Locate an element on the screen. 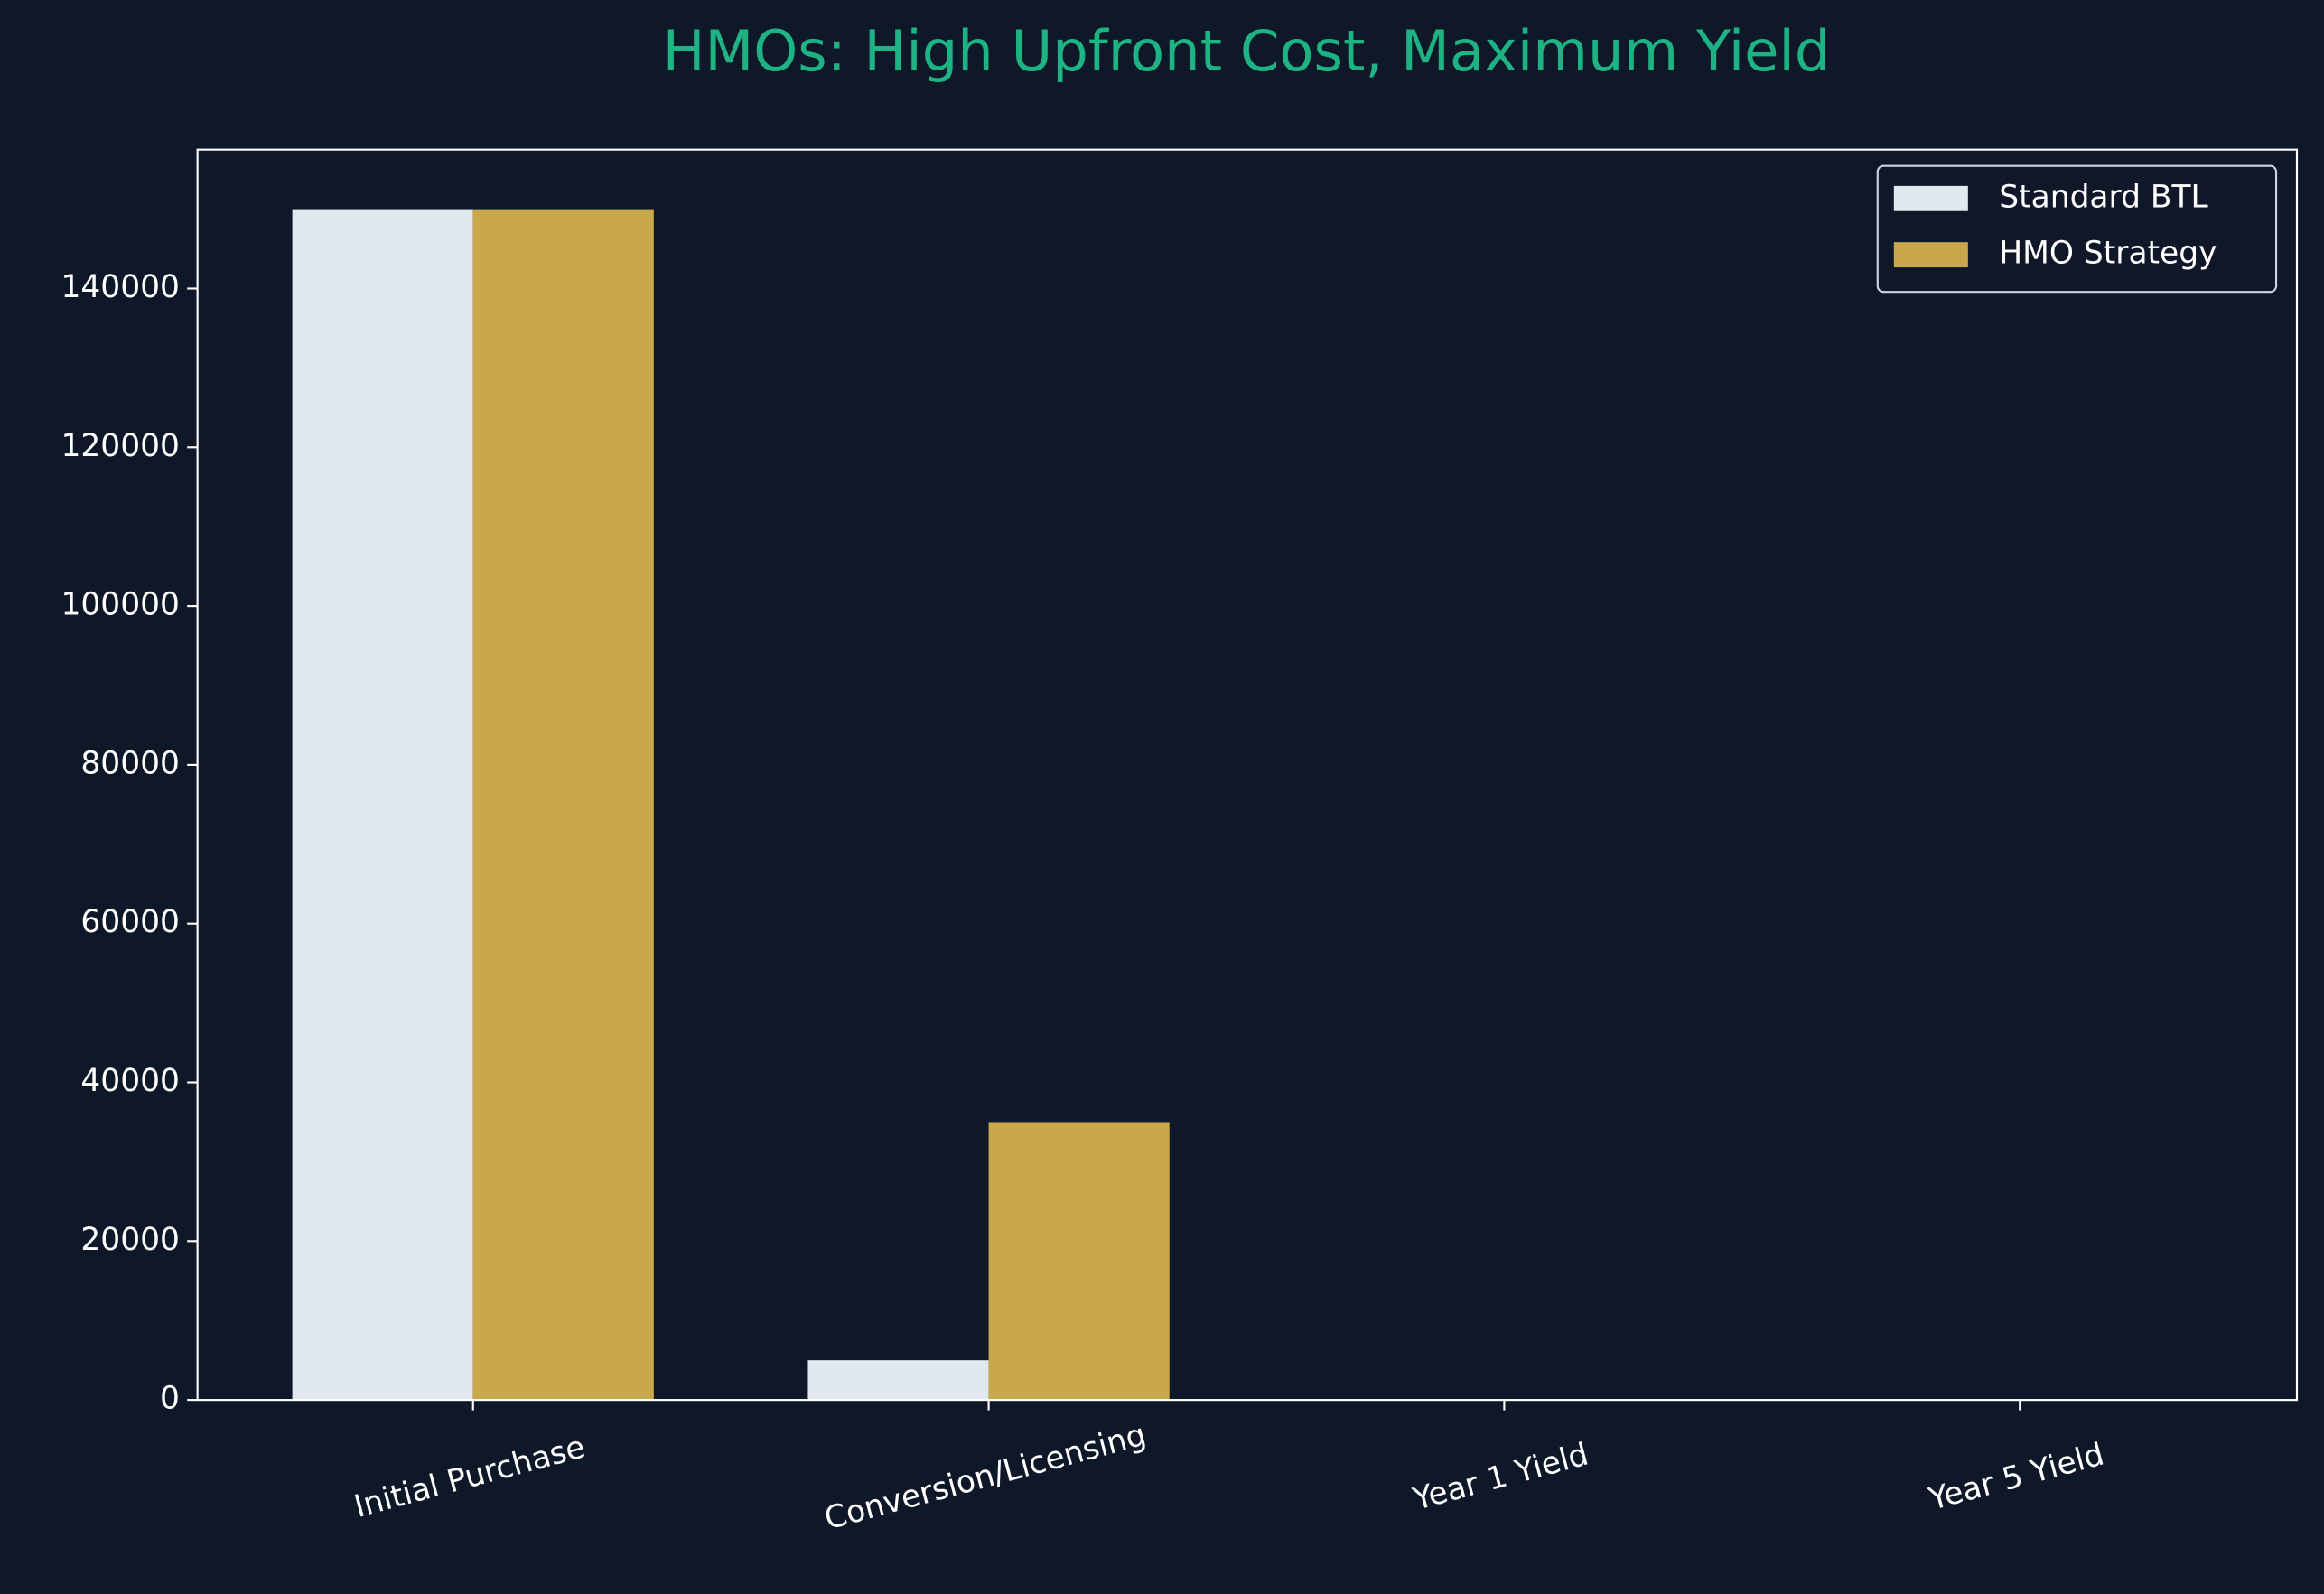 The height and width of the screenshot is (1594, 2324). y-tick-label: 0 is located at coordinates (170, 1399).